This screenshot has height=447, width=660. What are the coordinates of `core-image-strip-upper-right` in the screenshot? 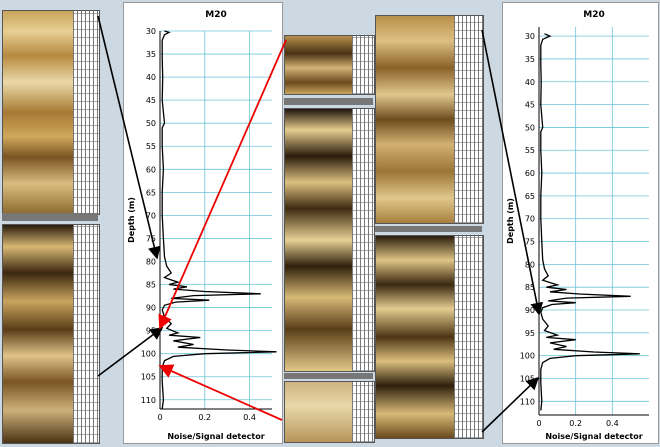 It's located at (429, 119).